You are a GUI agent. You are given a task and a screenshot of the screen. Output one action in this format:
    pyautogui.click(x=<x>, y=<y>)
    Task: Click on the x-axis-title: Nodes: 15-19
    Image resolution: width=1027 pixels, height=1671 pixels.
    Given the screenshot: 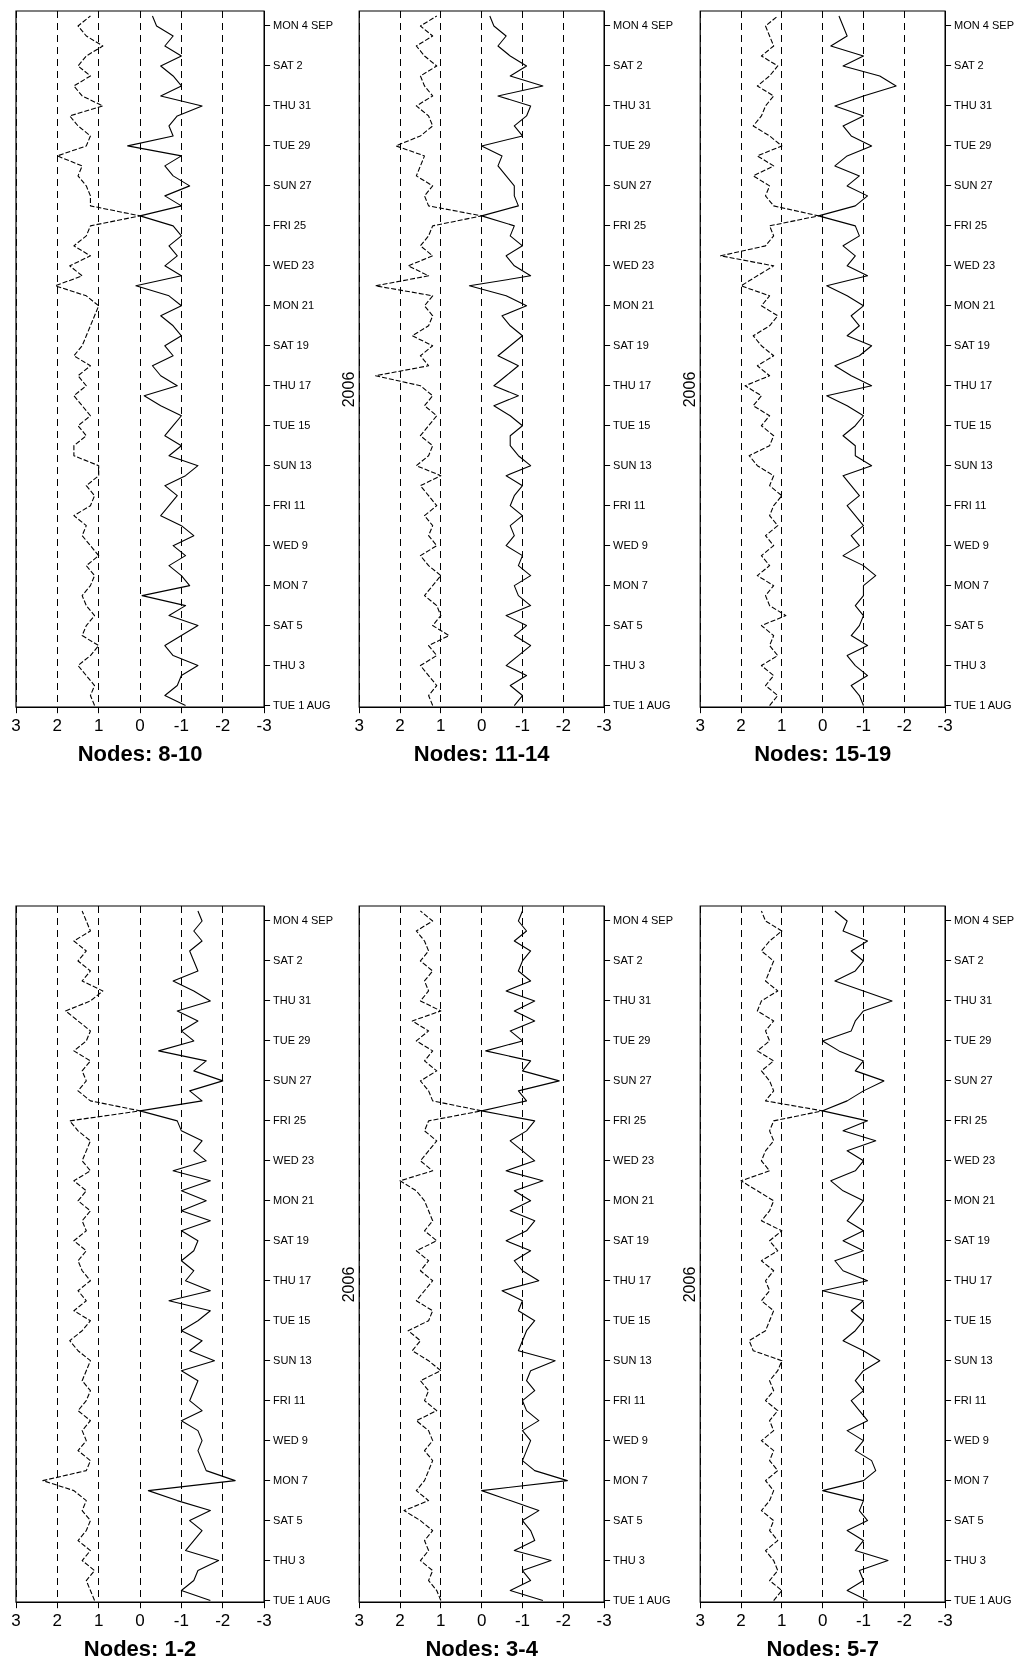 What is the action you would take?
    pyautogui.click(x=823, y=753)
    